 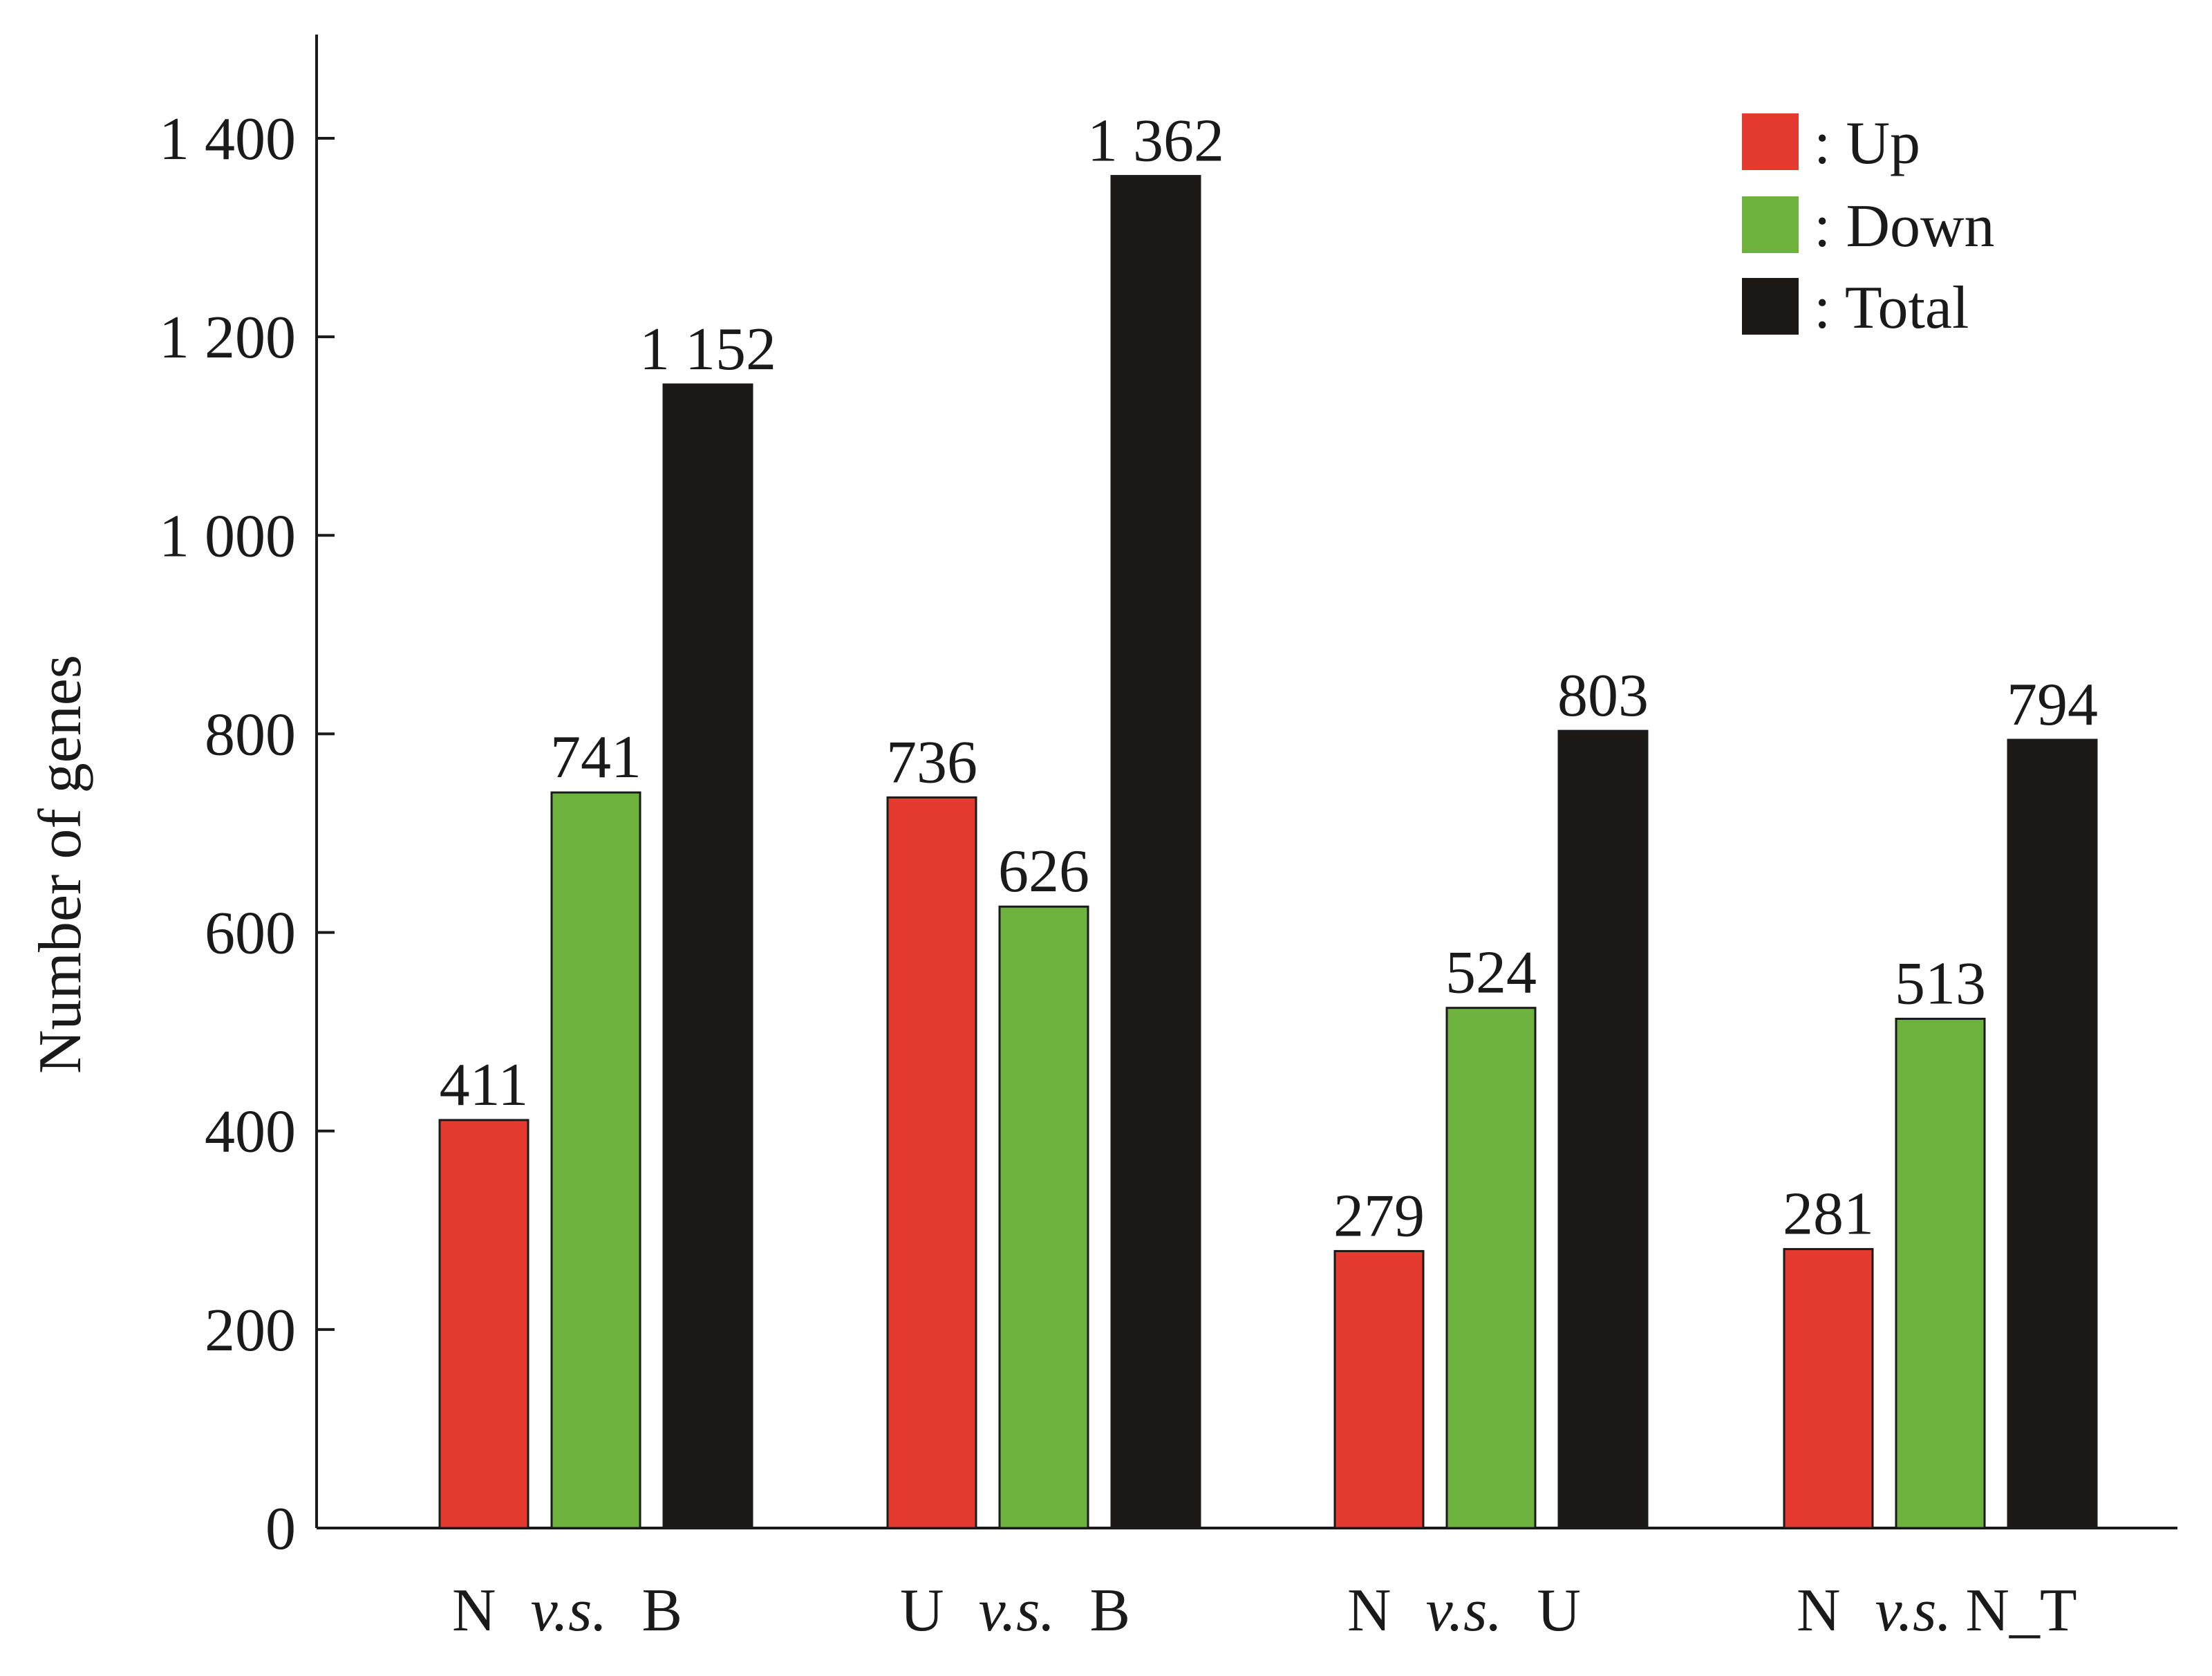 I want to click on y-tick-label: 1 200, so click(x=228, y=337).